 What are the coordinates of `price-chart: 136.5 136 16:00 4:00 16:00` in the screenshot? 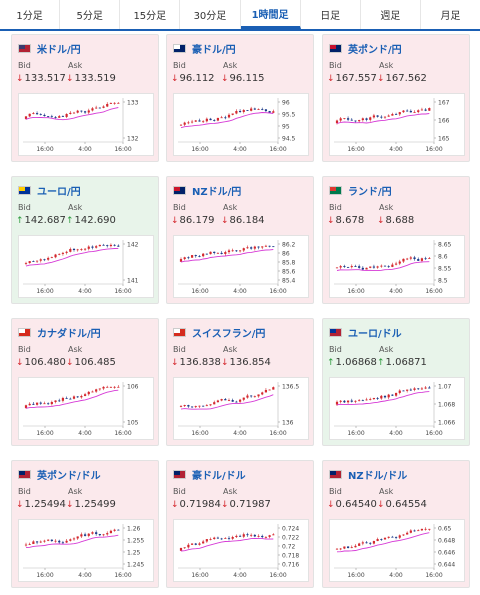 It's located at (241, 408).